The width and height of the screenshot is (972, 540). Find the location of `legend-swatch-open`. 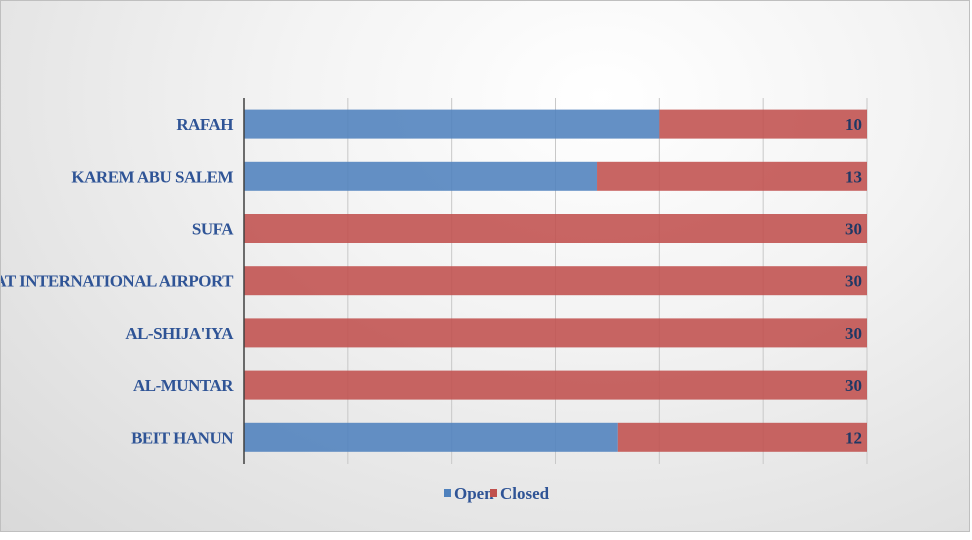

legend-swatch-open is located at coordinates (447, 493).